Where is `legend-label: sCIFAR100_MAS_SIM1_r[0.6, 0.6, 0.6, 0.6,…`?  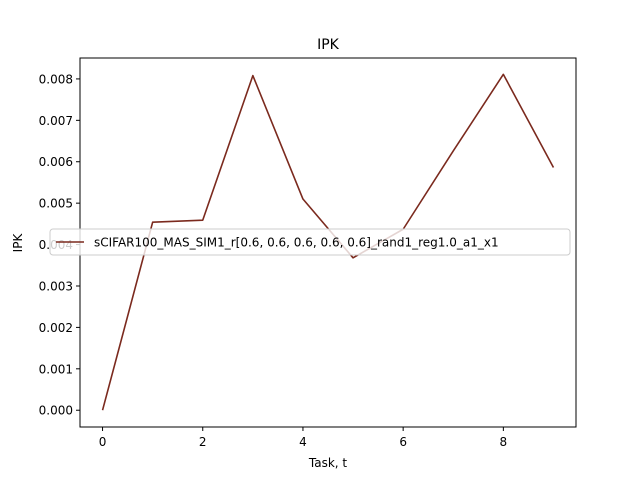 legend-label: sCIFAR100_MAS_SIM1_r[0.6, 0.6, 0.6, 0.6,… is located at coordinates (296, 243).